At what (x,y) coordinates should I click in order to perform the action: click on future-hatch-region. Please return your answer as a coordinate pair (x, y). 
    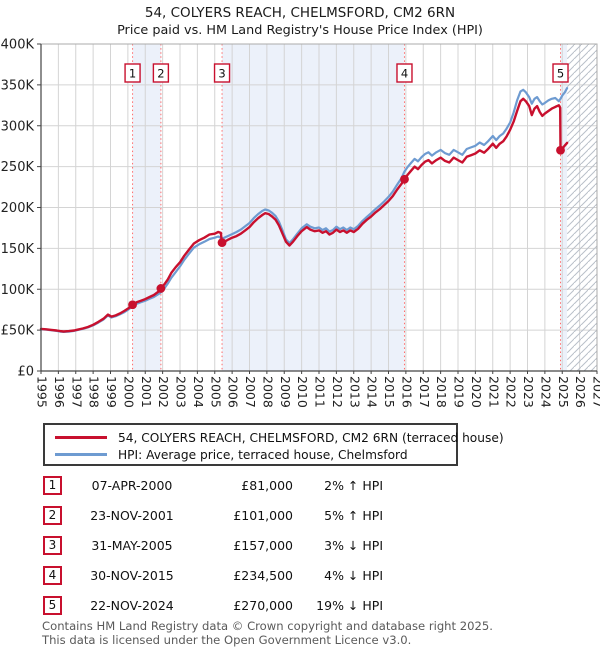
    Looking at the image, I should click on (582, 207).